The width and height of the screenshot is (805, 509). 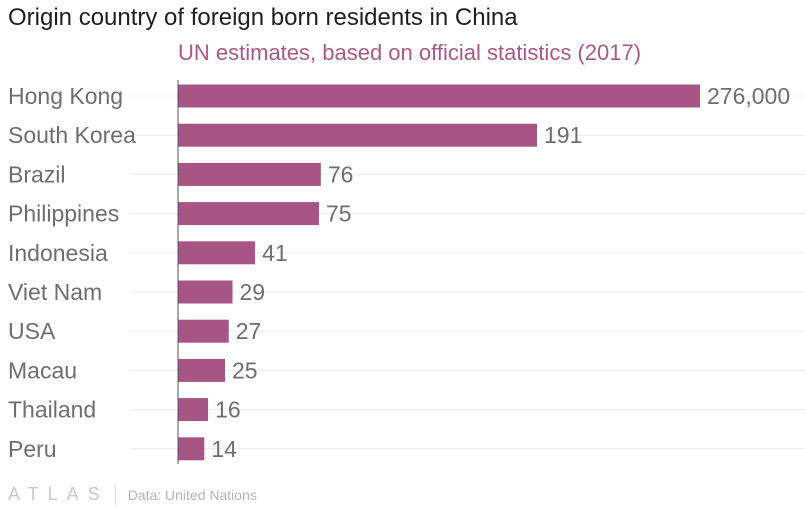 I want to click on category-label: Brazil, so click(x=37, y=174).